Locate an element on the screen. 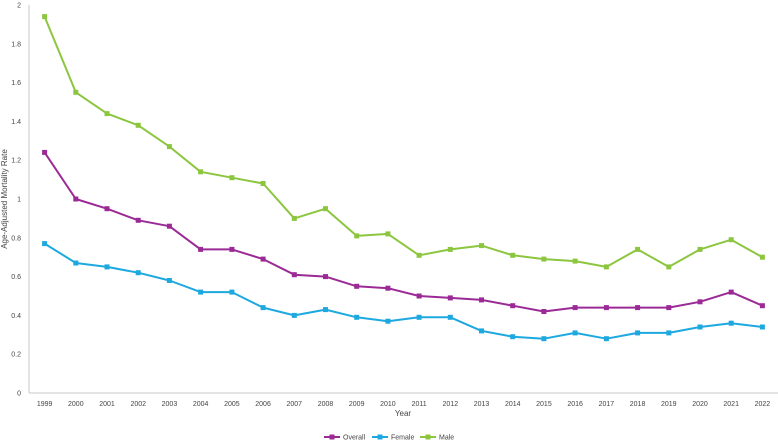 This screenshot has width=778, height=442. x-tick-label: 2006 is located at coordinates (263, 404).